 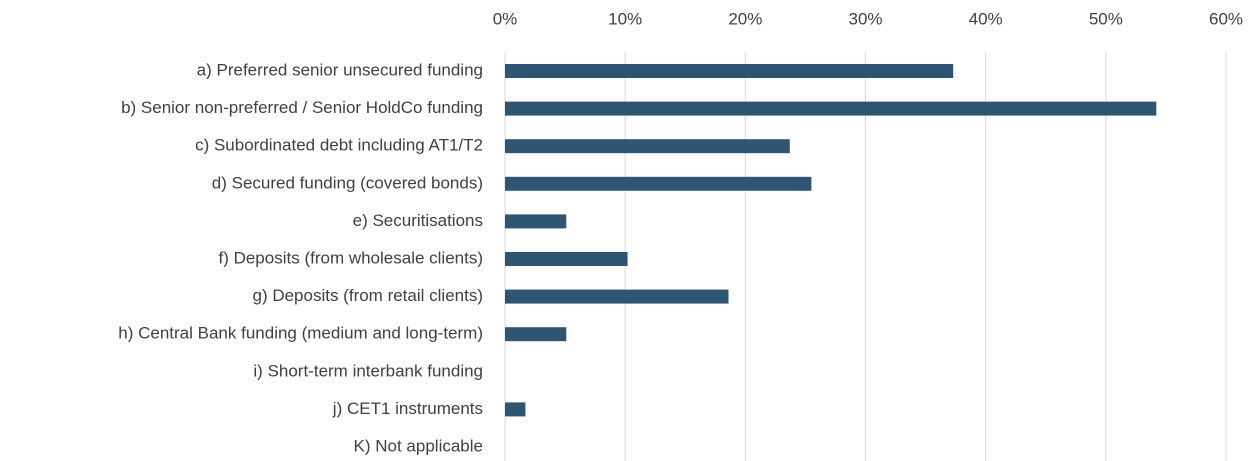 I want to click on x-tick-label: 0%, so click(x=505, y=18).